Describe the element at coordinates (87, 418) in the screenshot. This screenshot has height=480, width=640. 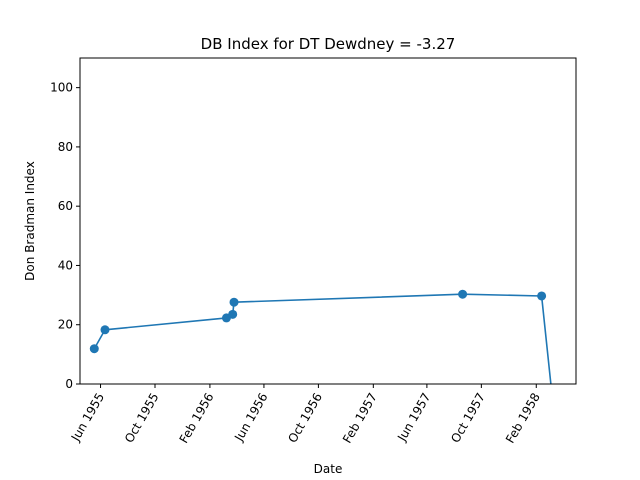
I see `x-tick-label: Jun 1955` at that location.